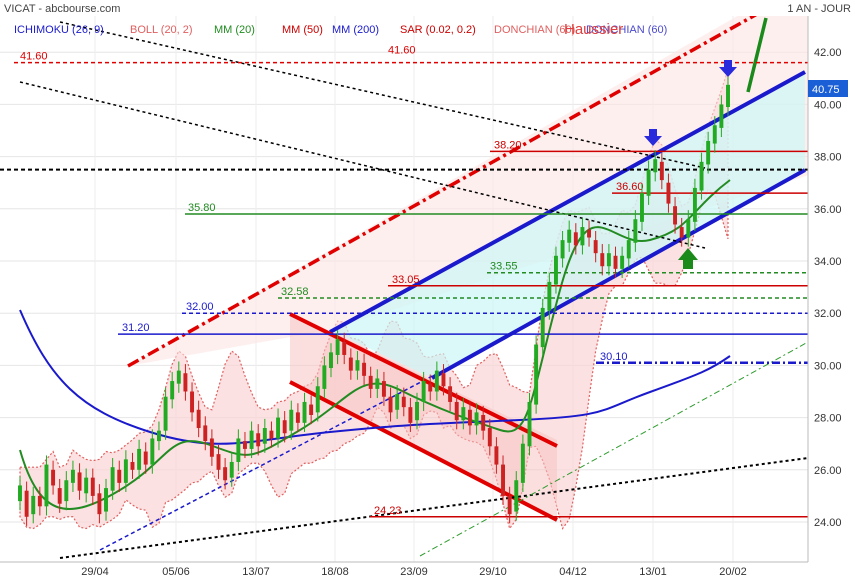  Describe the element at coordinates (573, 572) in the screenshot. I see `x-tick-label: 04/12` at that location.